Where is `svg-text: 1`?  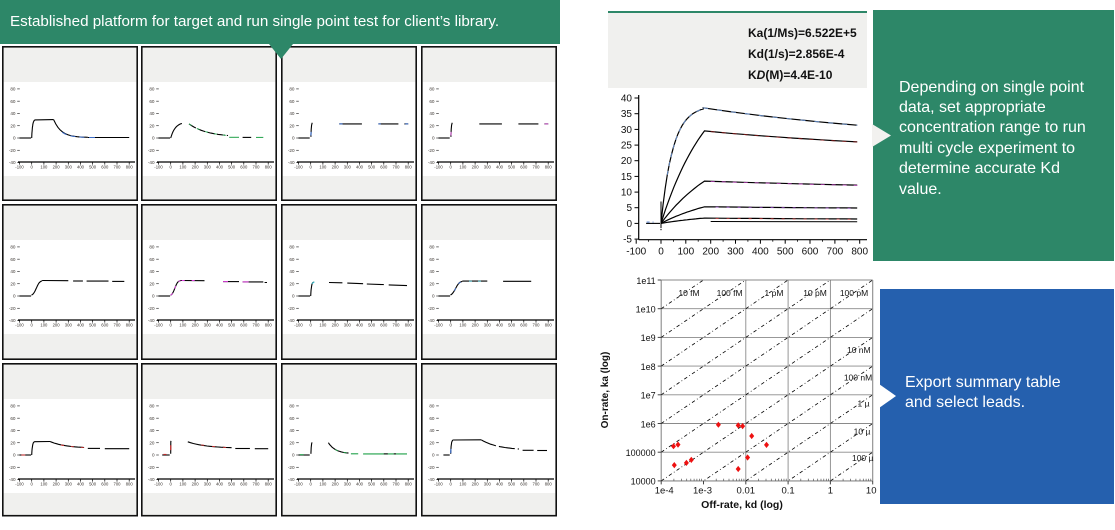 svg-text: 1 is located at coordinates (830, 490).